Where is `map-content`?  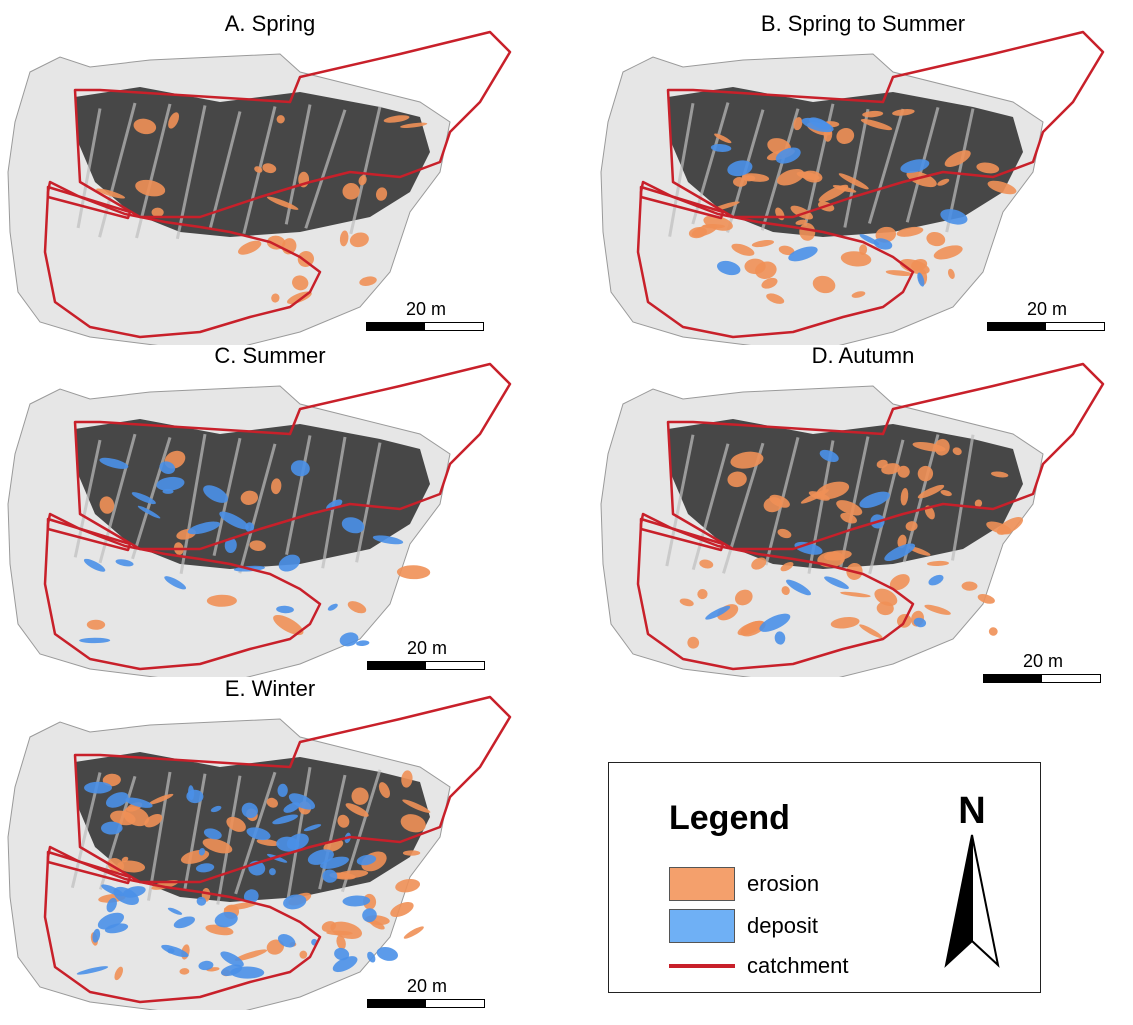
map-content is located at coordinates (259, 187).